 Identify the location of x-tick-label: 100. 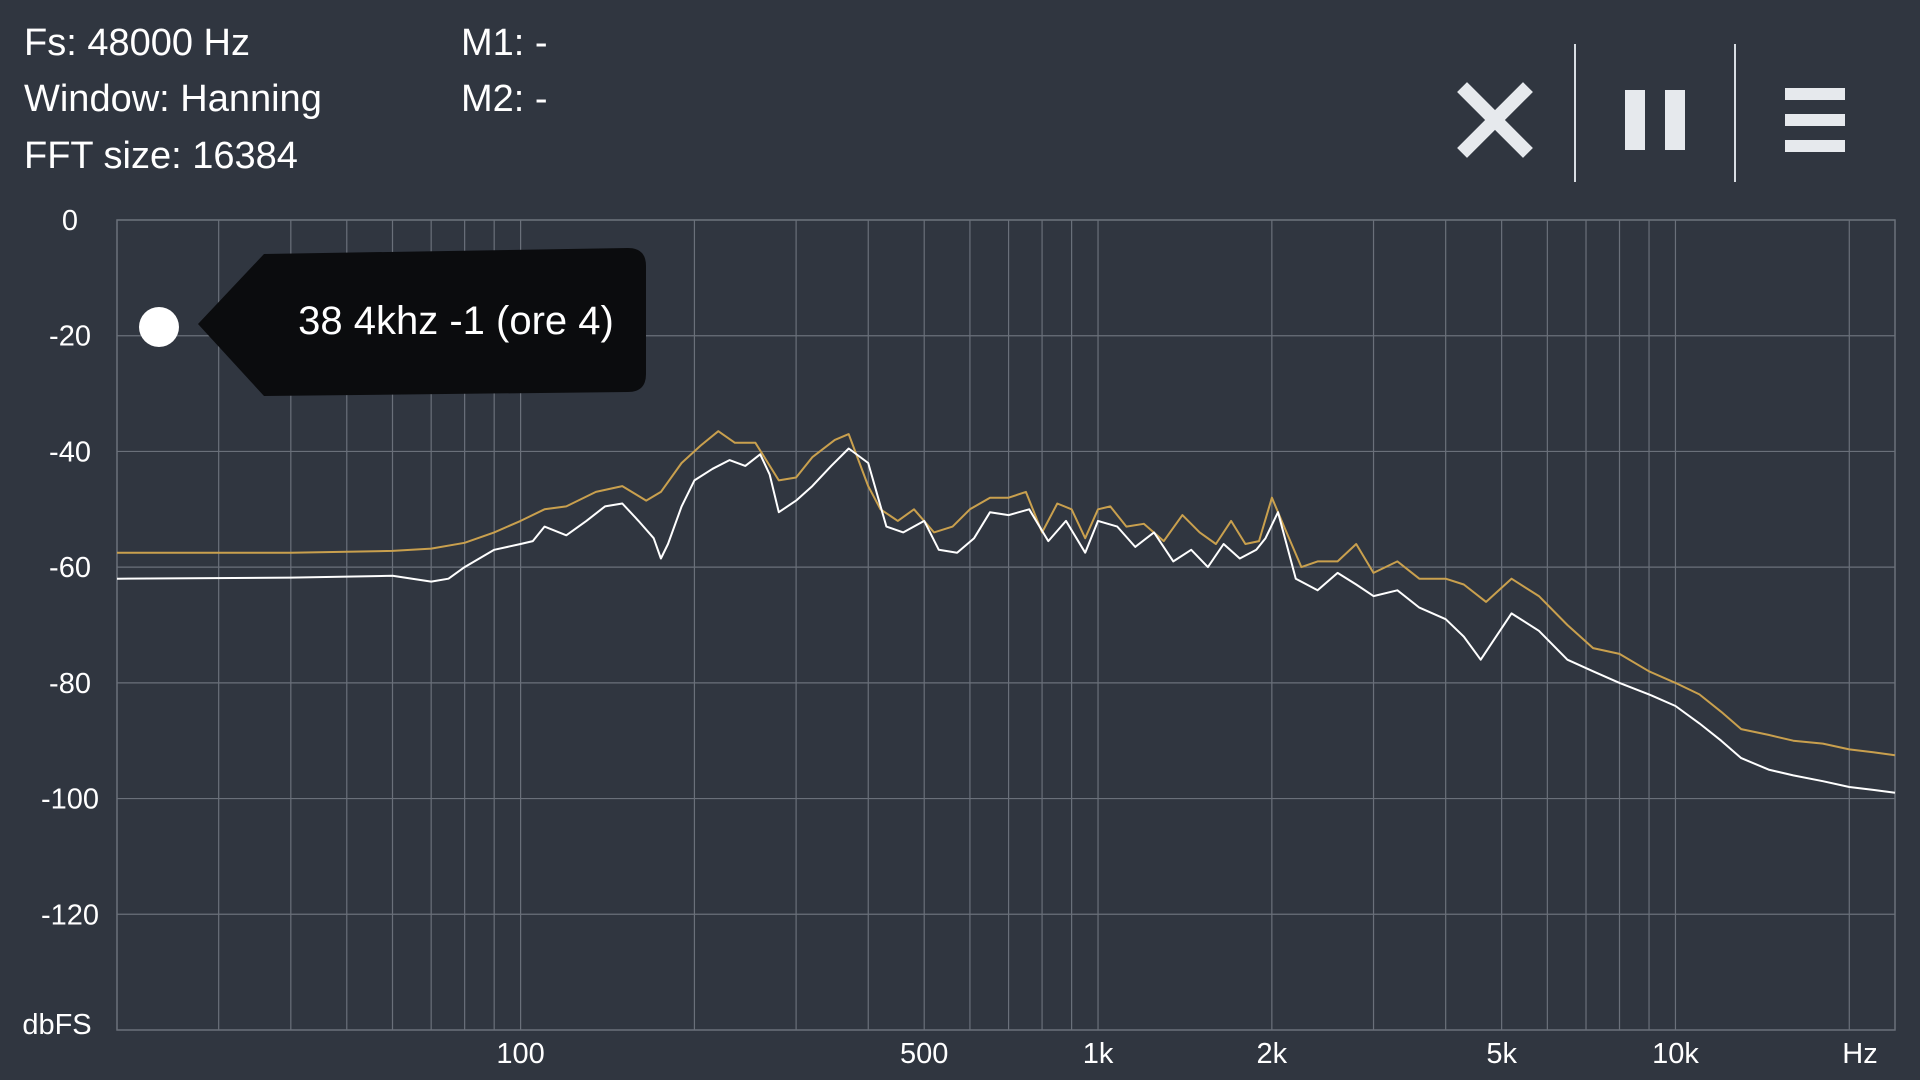
(520, 1054).